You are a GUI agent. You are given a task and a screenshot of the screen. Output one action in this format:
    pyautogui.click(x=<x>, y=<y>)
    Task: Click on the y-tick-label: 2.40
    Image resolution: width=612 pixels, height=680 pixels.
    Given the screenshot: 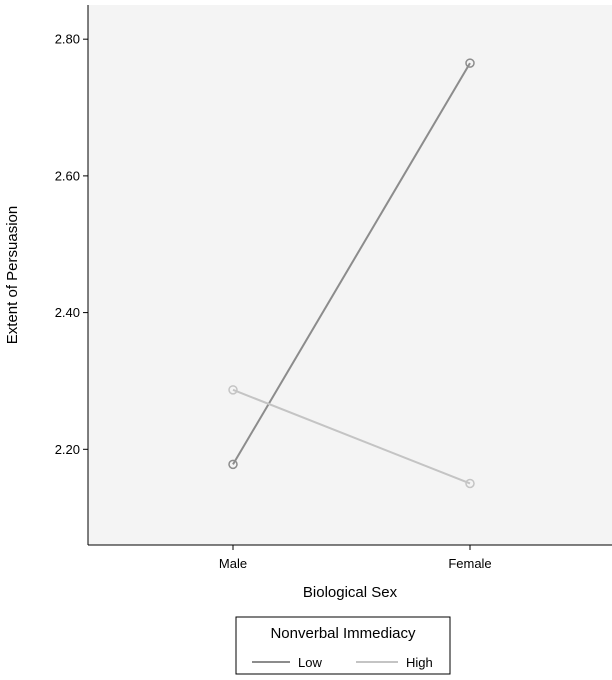 What is the action you would take?
    pyautogui.click(x=67, y=312)
    